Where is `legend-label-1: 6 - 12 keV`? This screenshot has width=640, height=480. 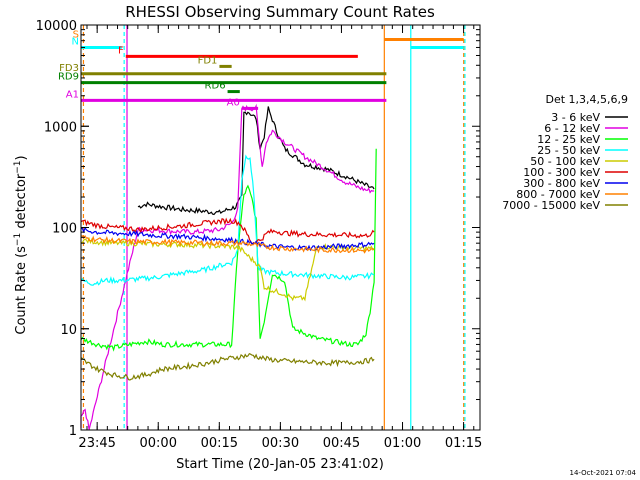 legend-label-1: 6 - 12 keV is located at coordinates (572, 128).